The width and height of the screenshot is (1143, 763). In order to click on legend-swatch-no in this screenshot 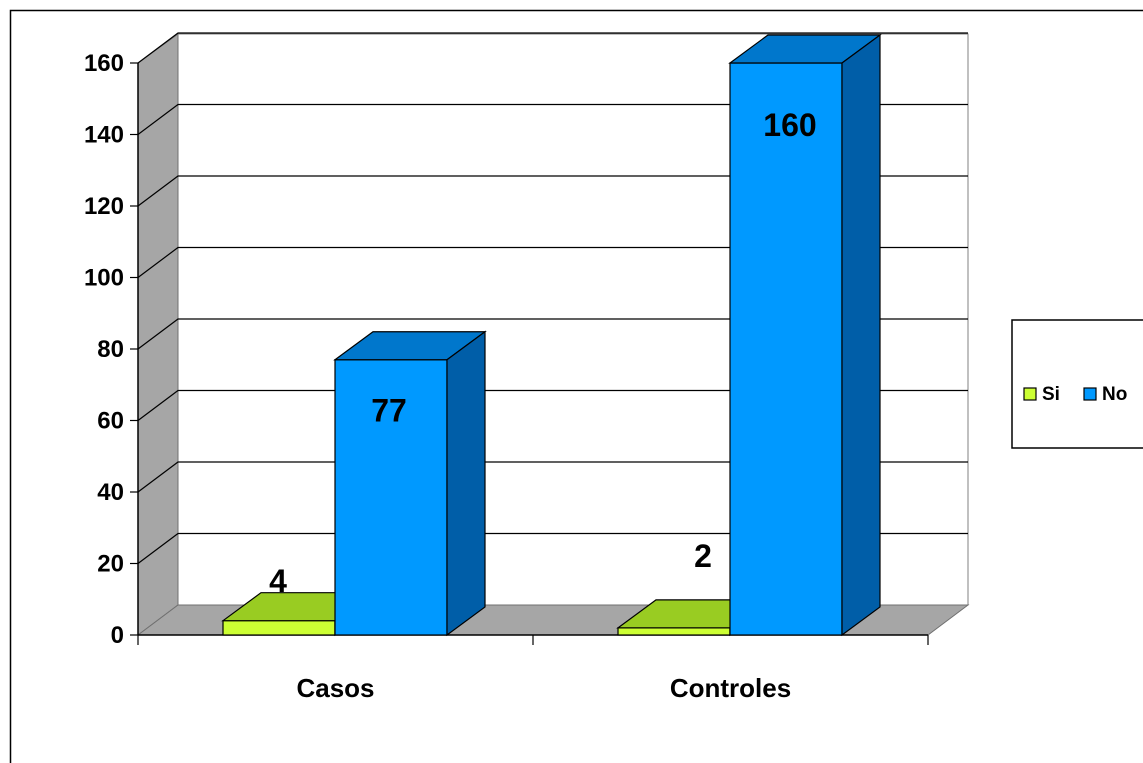, I will do `click(1090, 394)`.